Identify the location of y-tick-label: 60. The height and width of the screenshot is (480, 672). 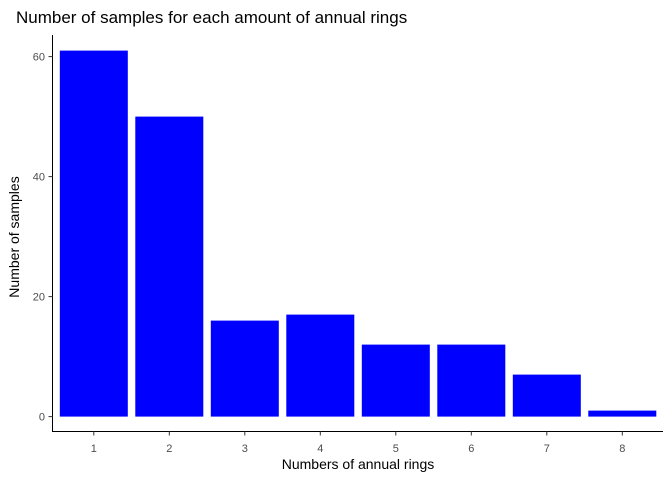
(39, 58).